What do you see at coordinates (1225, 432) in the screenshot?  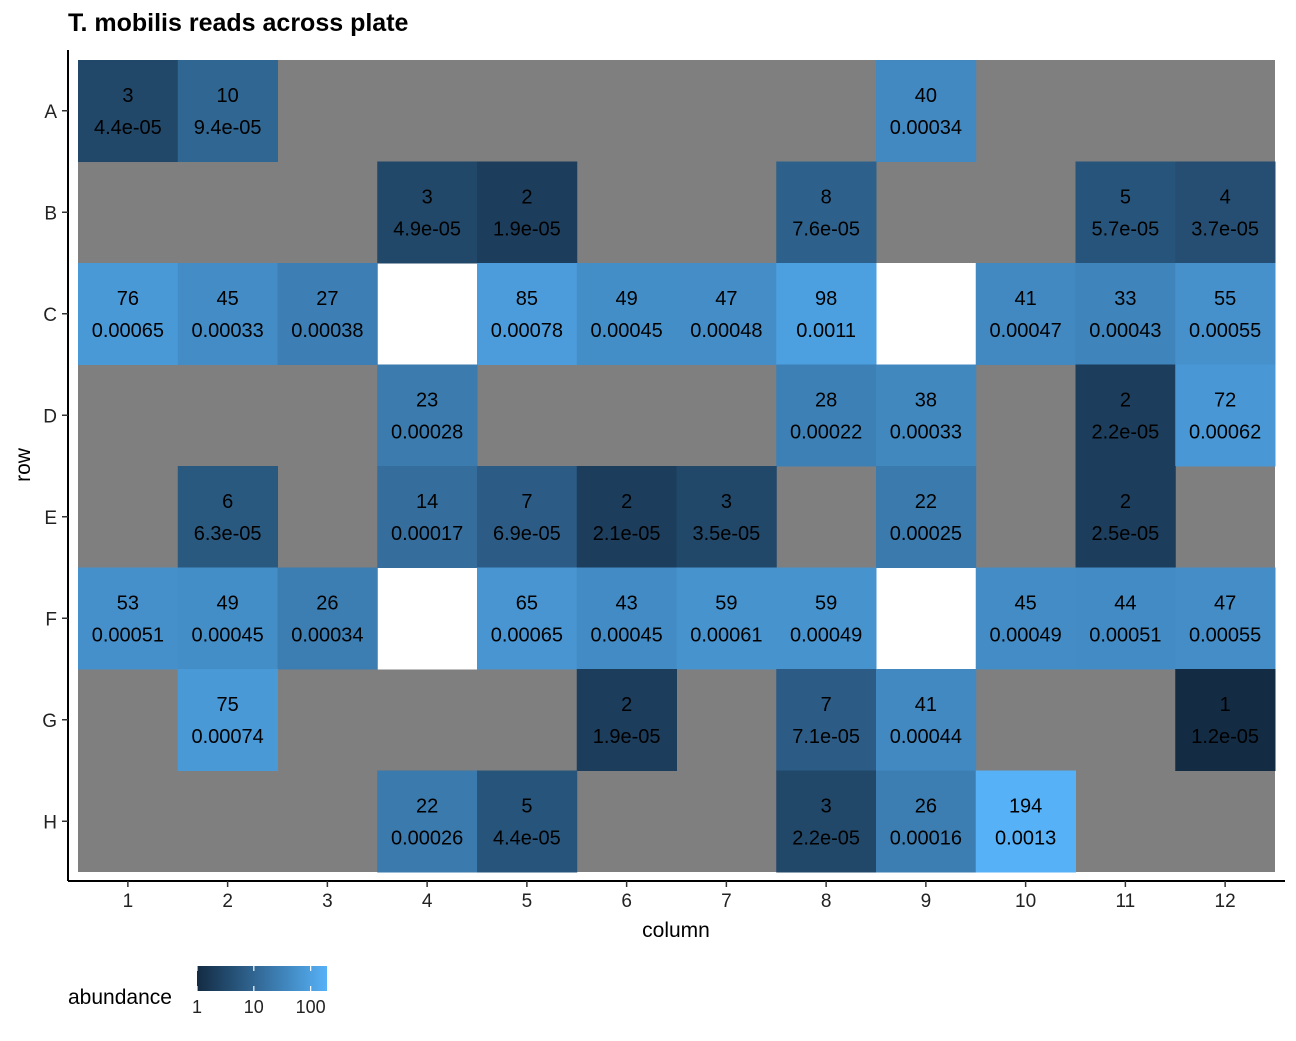 I see `cell-fraction: 0.00062` at bounding box center [1225, 432].